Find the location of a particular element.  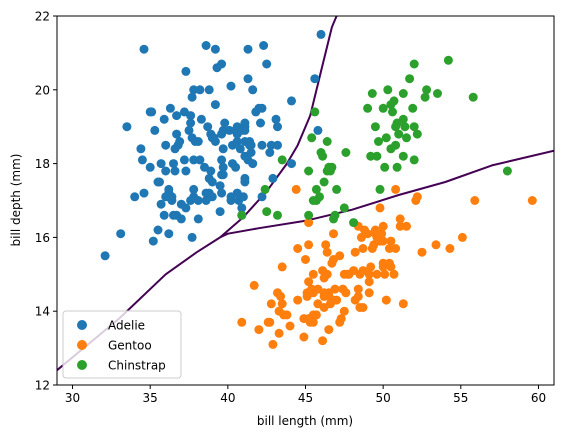

y-tick-label: 18 is located at coordinates (42, 164).